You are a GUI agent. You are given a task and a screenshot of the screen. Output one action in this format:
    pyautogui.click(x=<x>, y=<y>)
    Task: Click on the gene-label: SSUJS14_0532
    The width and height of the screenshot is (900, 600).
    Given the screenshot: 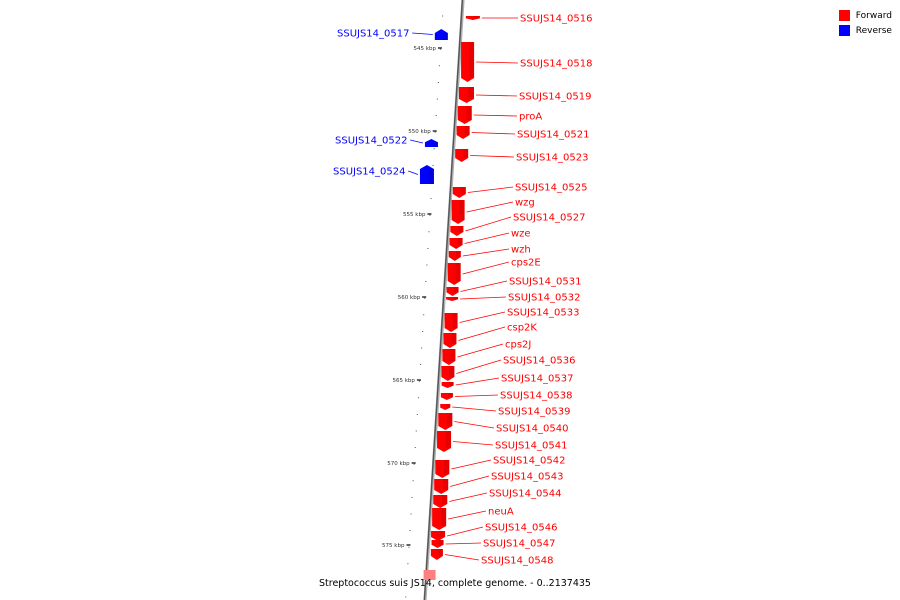 What is the action you would take?
    pyautogui.click(x=544, y=298)
    